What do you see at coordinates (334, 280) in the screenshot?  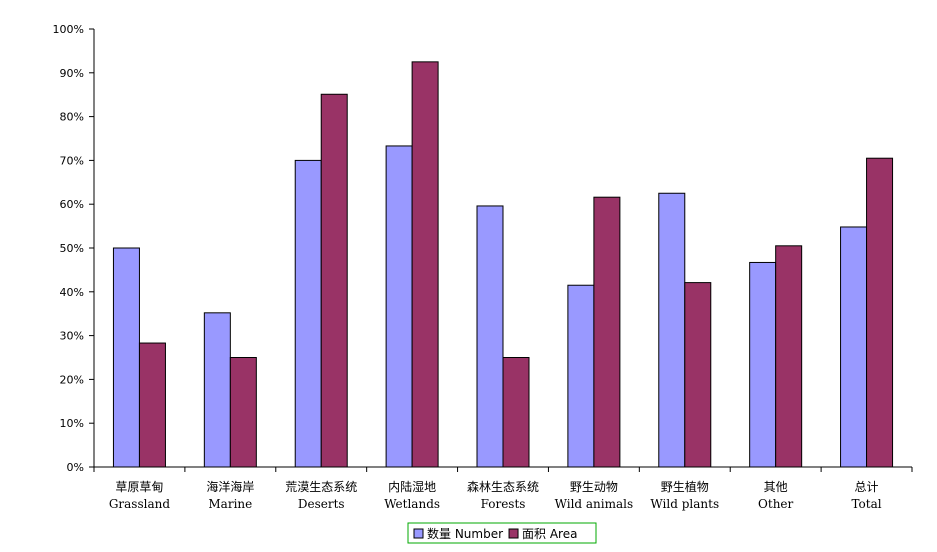 I see `bar-area-deserts` at bounding box center [334, 280].